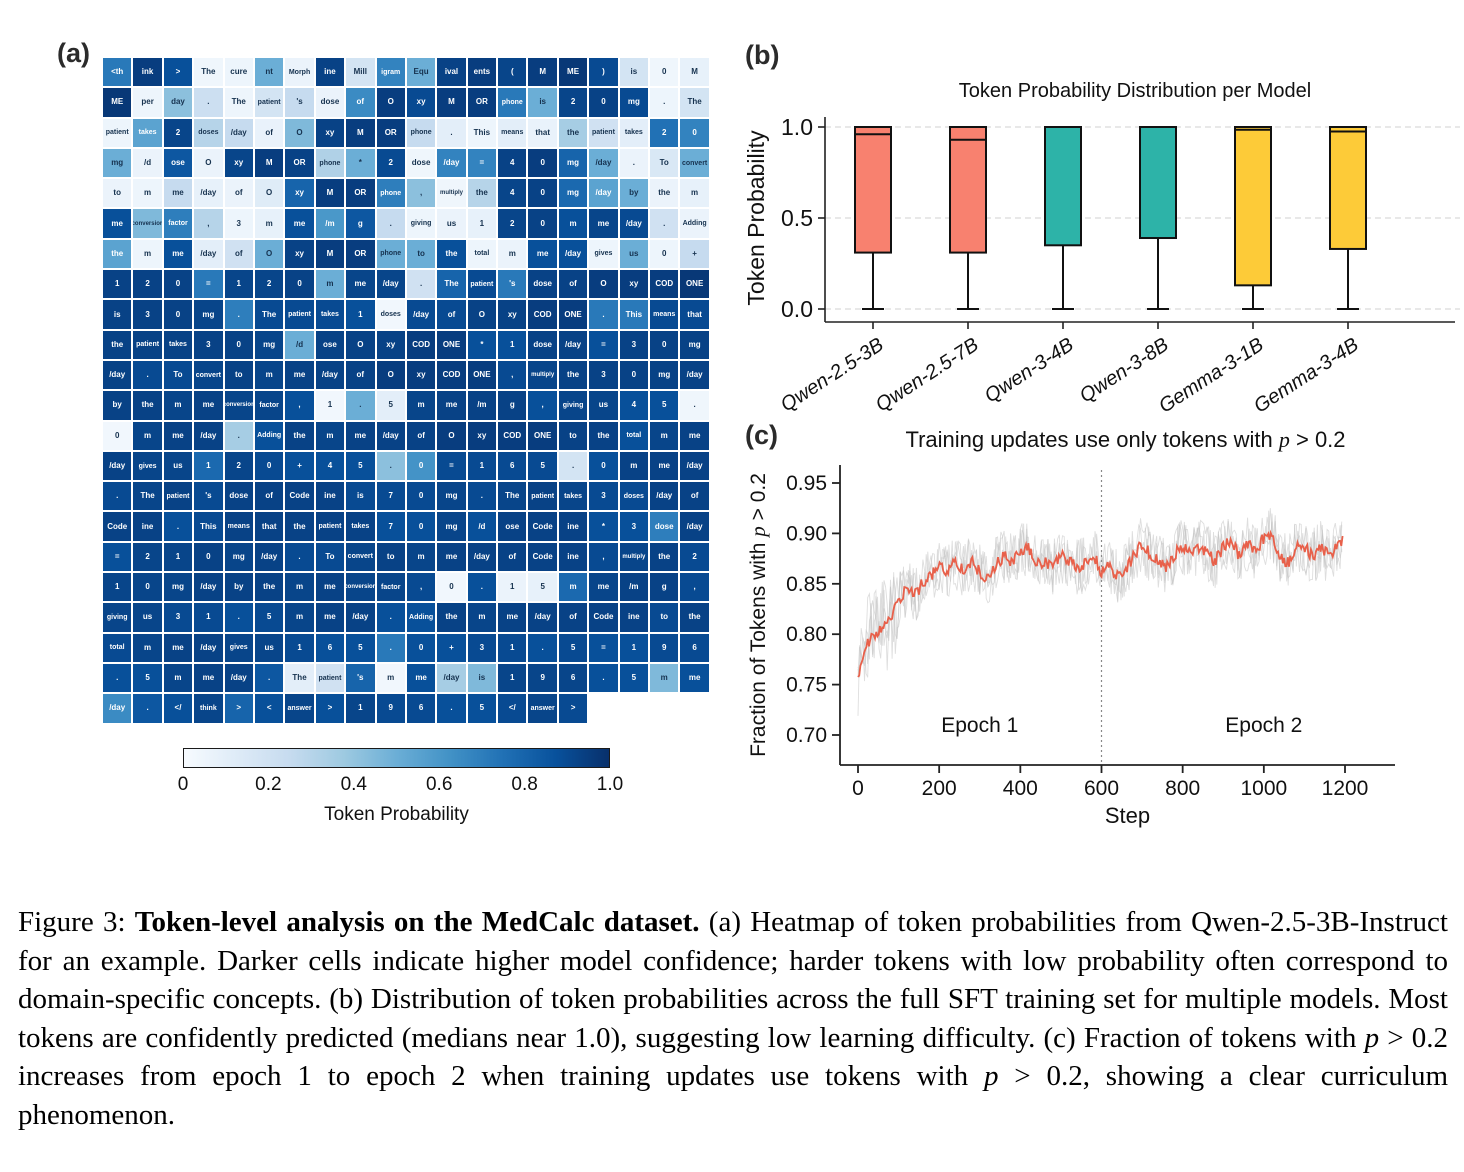 This screenshot has width=1464, height=1172. I want to click on heatmap-cell: ,, so click(694, 587).